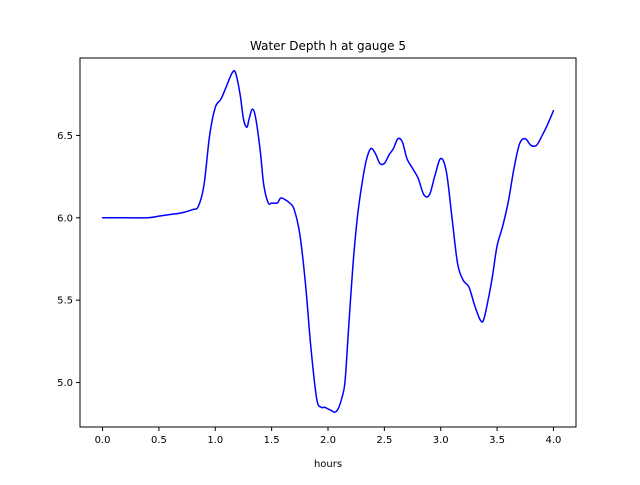 The image size is (640, 485). I want to click on x-axis: 0.0 0.5 1.0 1.5 2.0 2.5 3.0 3.5 4.0, so click(328, 436).